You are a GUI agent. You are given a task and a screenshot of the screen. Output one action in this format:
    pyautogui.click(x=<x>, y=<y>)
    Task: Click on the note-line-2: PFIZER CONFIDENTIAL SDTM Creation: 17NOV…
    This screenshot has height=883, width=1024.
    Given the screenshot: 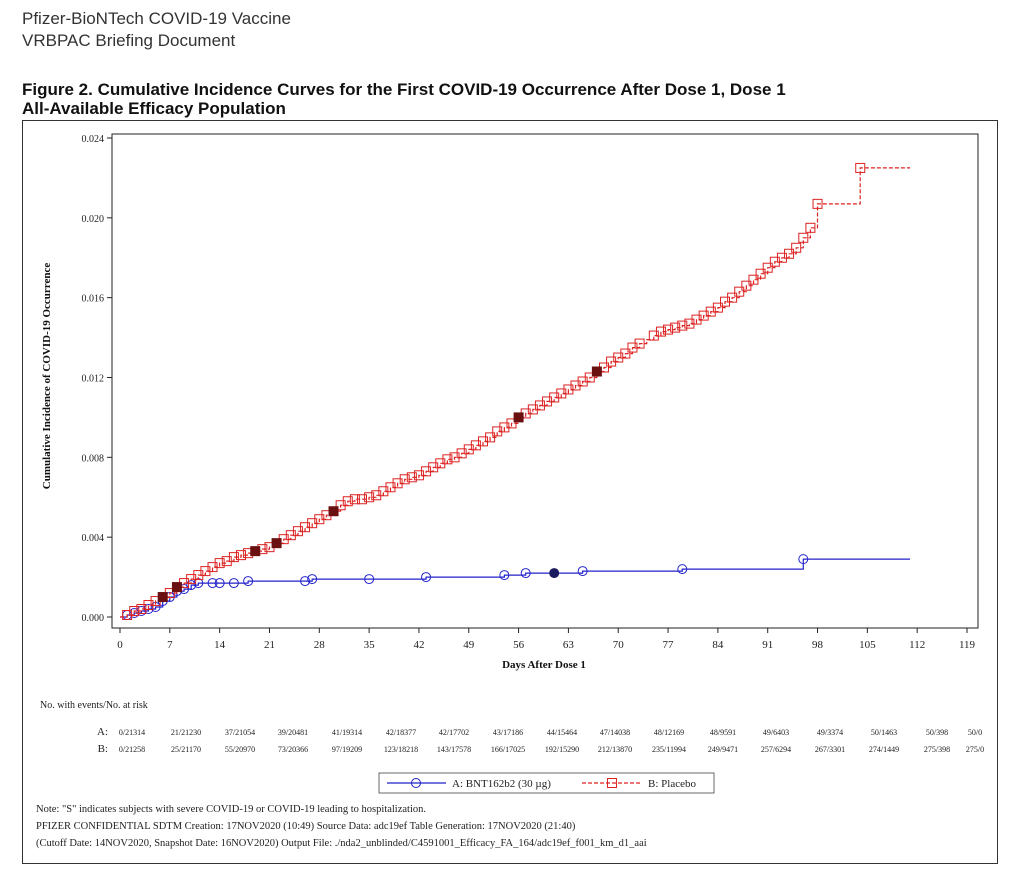 What is the action you would take?
    pyautogui.click(x=306, y=826)
    